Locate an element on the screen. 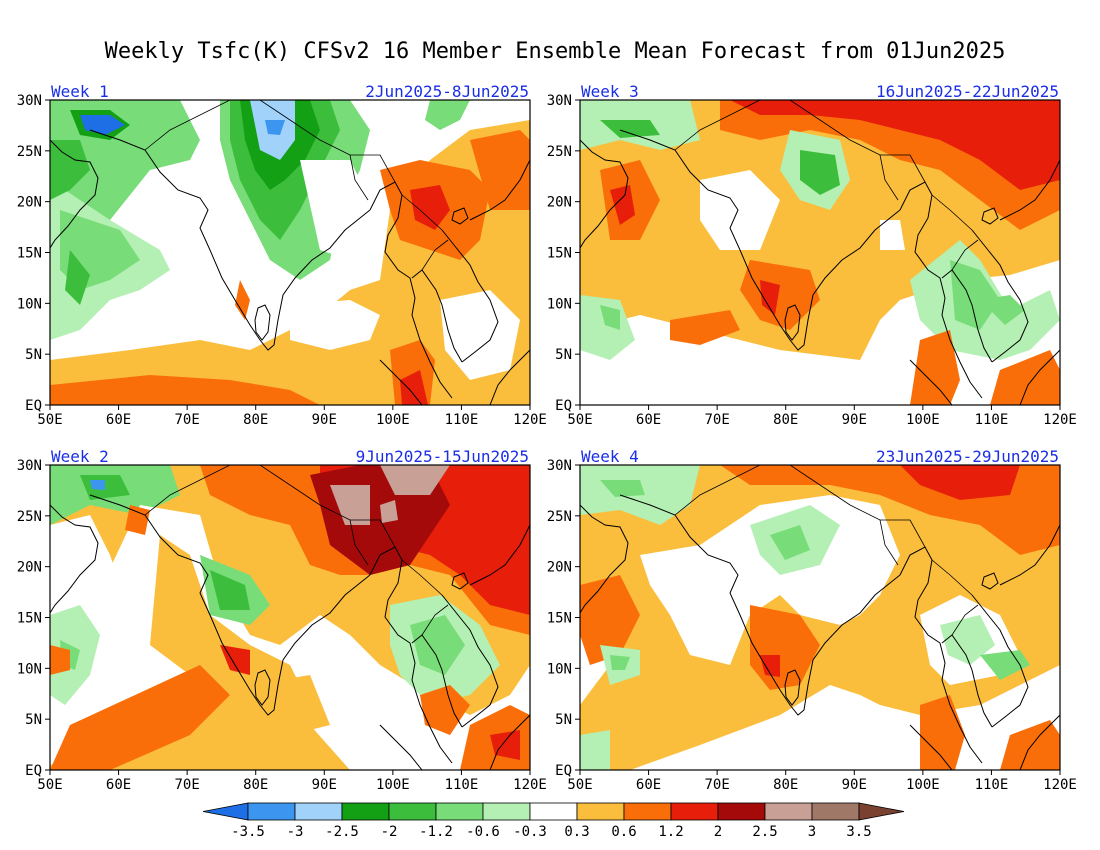  panel-week-label: Week 4 is located at coordinates (610, 456).